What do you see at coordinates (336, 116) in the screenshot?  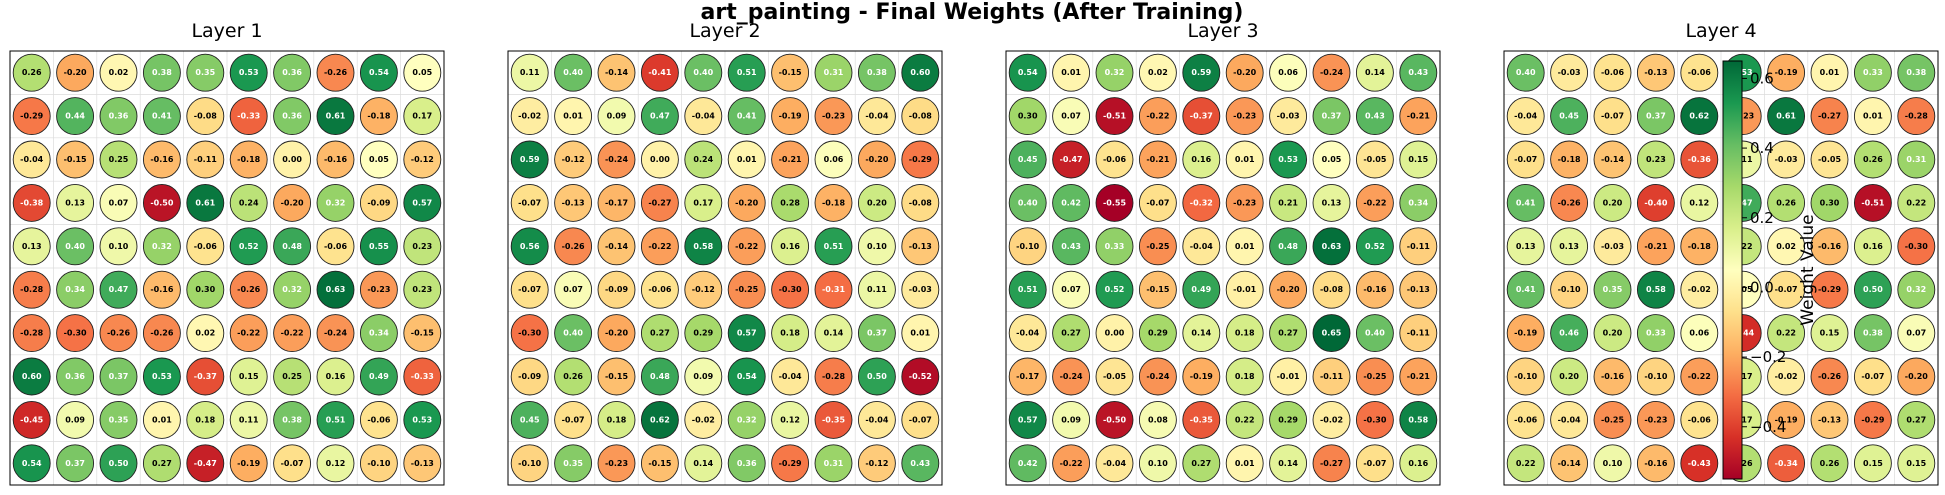 I see `weight-value-label: 0.61` at bounding box center [336, 116].